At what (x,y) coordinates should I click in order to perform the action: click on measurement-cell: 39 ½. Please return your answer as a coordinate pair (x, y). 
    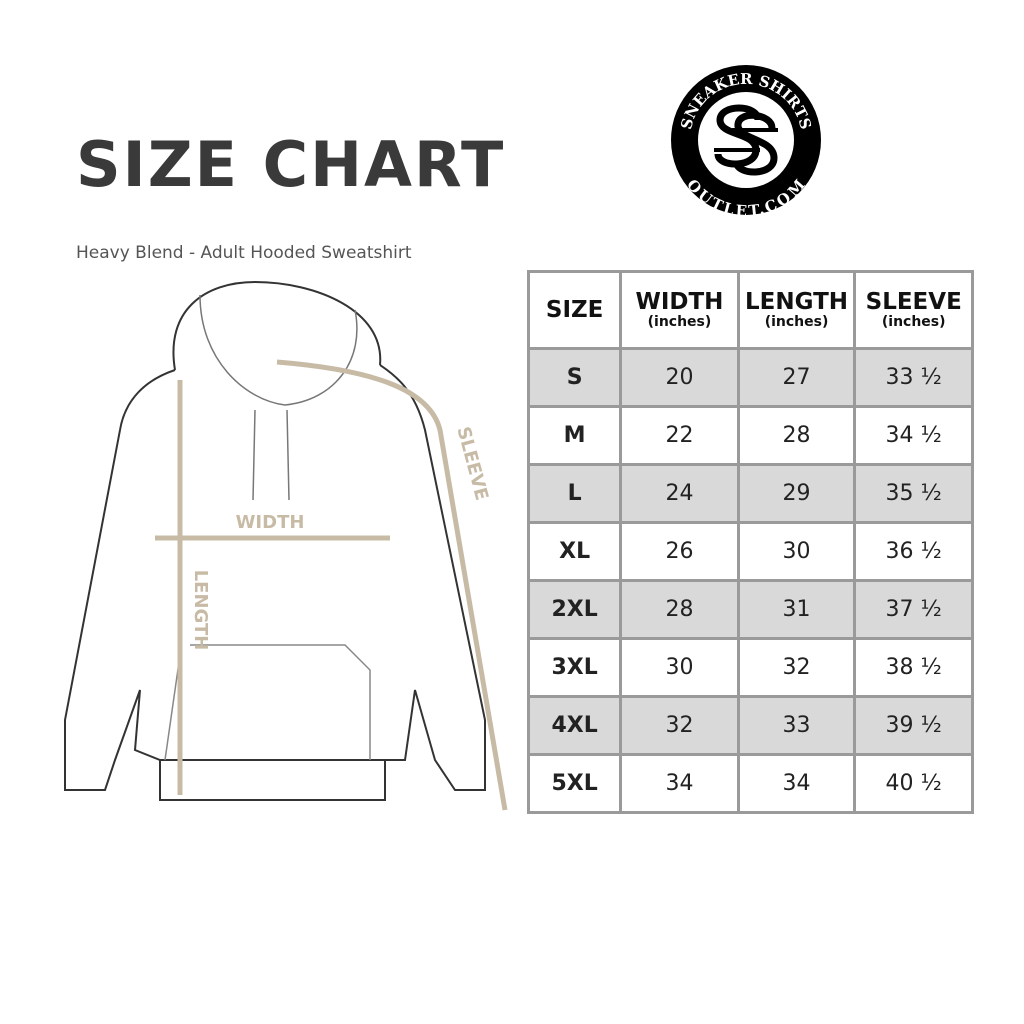
    Looking at the image, I should click on (913, 725).